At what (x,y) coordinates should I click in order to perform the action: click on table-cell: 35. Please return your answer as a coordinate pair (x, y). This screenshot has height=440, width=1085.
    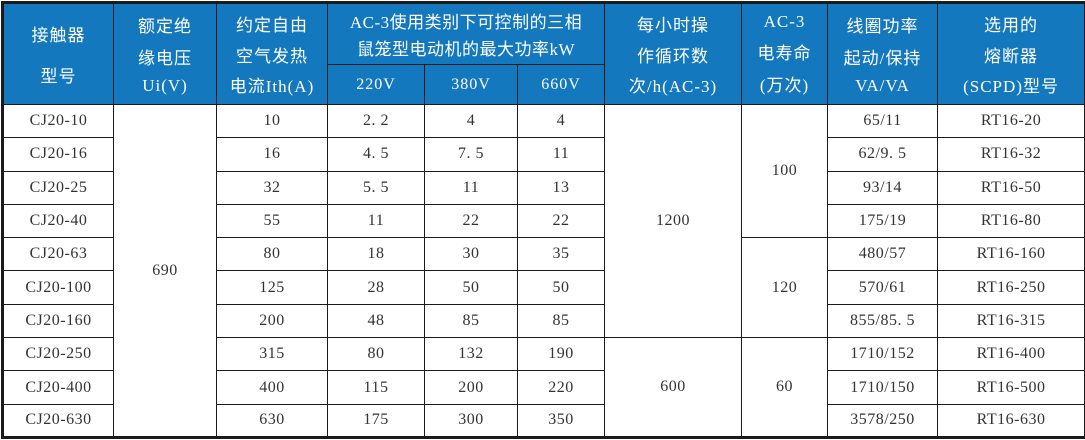
    Looking at the image, I should click on (561, 254).